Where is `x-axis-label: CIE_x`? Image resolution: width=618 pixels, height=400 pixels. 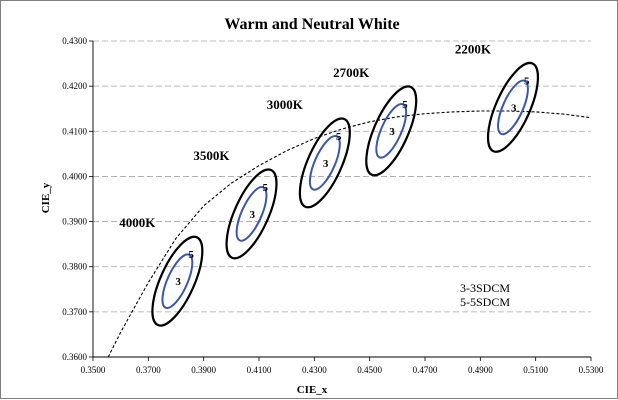 x-axis-label: CIE_x is located at coordinates (312, 390).